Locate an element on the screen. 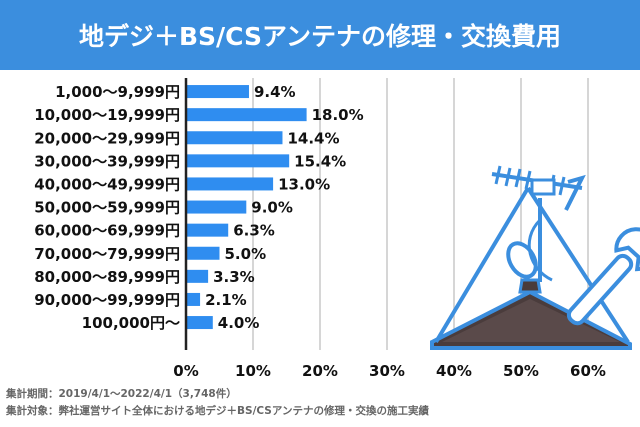 Image resolution: width=640 pixels, height=427 pixels. category-label: 10,000～19,999円 is located at coordinates (107, 115).